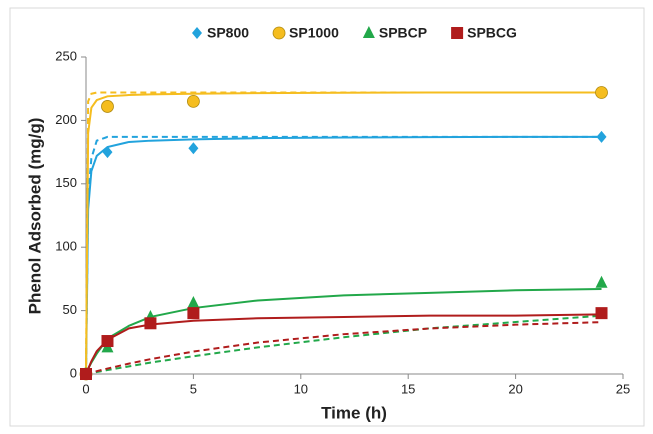 This screenshot has height=434, width=653. What do you see at coordinates (403, 33) in the screenshot?
I see `legend-label: SPBCP` at bounding box center [403, 33].